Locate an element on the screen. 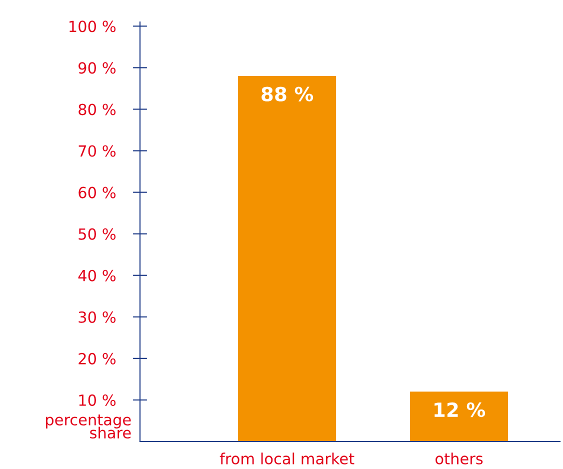 The width and height of the screenshot is (563, 469). y-tick-label: 80 % is located at coordinates (97, 110).